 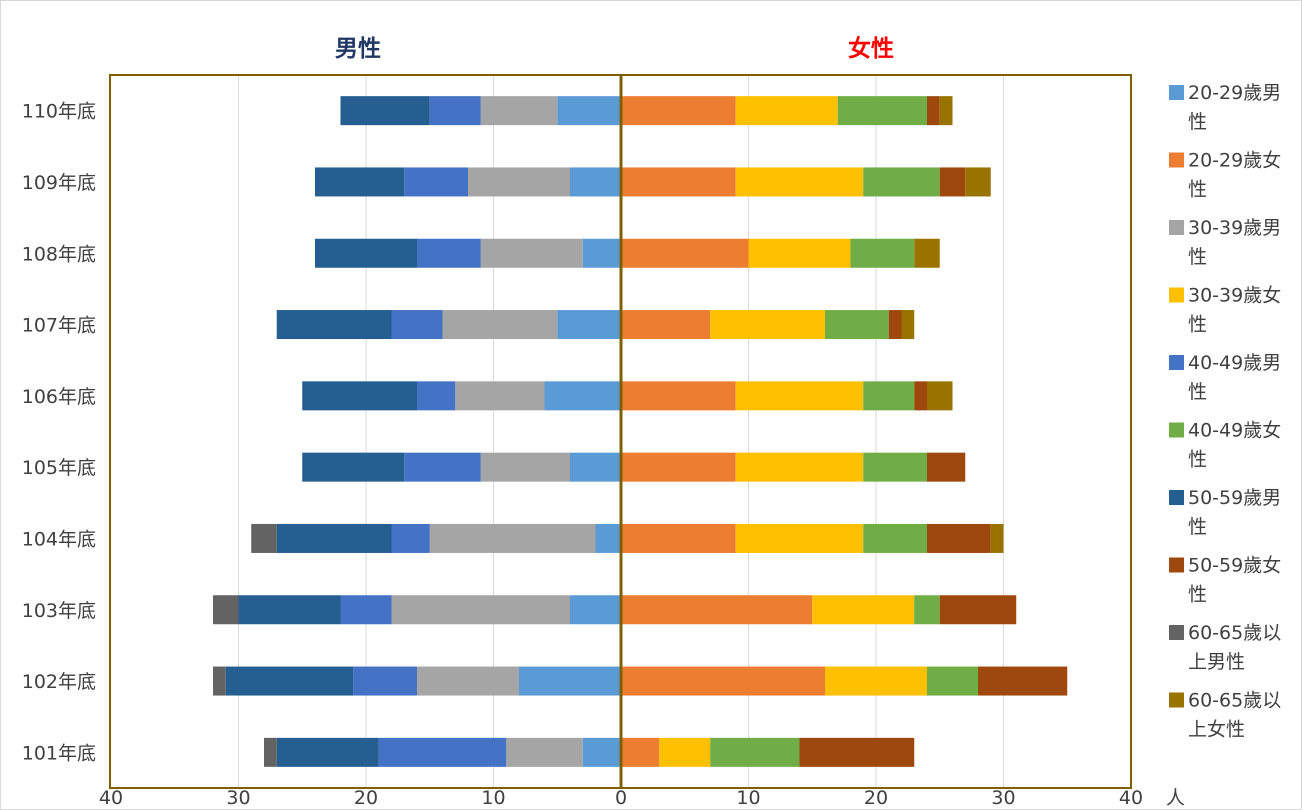 I want to click on category-label: 109年底, so click(x=59, y=183).